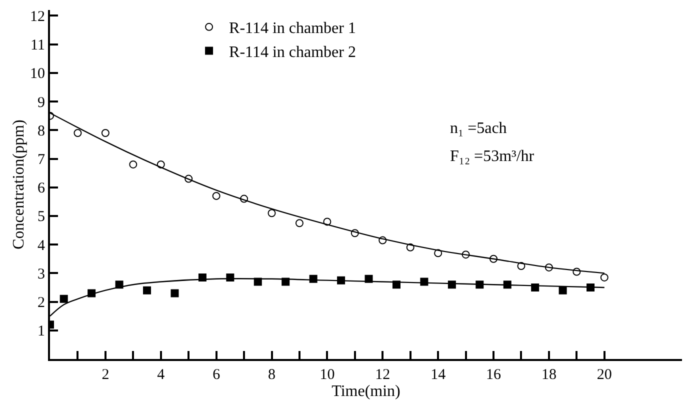 The image size is (687, 404). Describe the element at coordinates (19, 185) in the screenshot. I see `y-axis-title: Concentration(ppm)` at that location.